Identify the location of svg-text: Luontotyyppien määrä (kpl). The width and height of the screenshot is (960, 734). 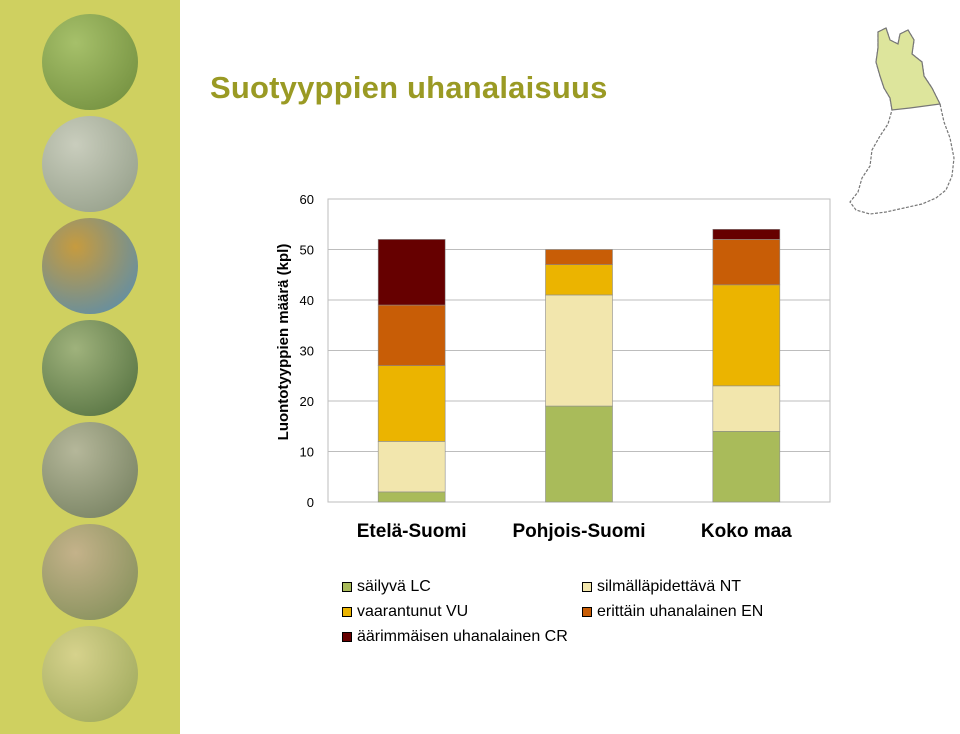
(283, 342).